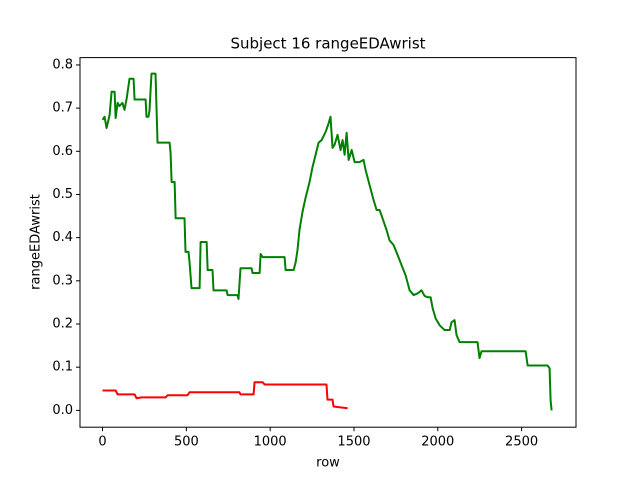  What do you see at coordinates (62, 410) in the screenshot?
I see `y-tick-label: 0.0` at bounding box center [62, 410].